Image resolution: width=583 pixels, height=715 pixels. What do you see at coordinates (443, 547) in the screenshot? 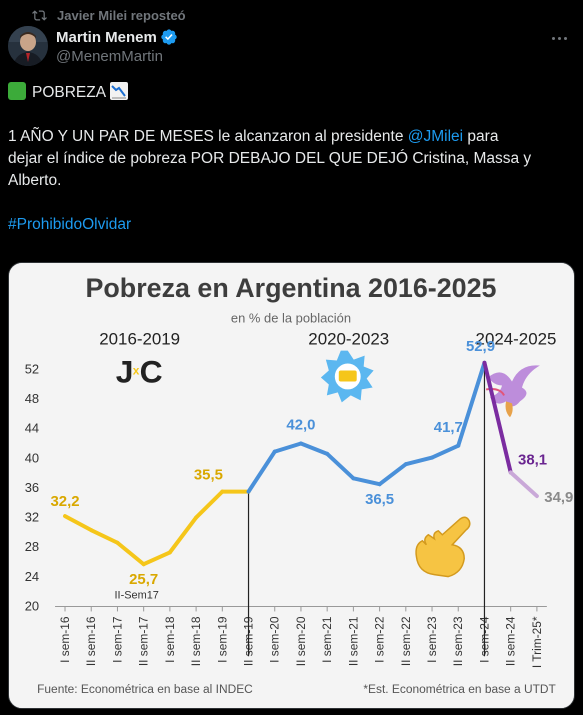
I see `pointing-hand-icon` at bounding box center [443, 547].